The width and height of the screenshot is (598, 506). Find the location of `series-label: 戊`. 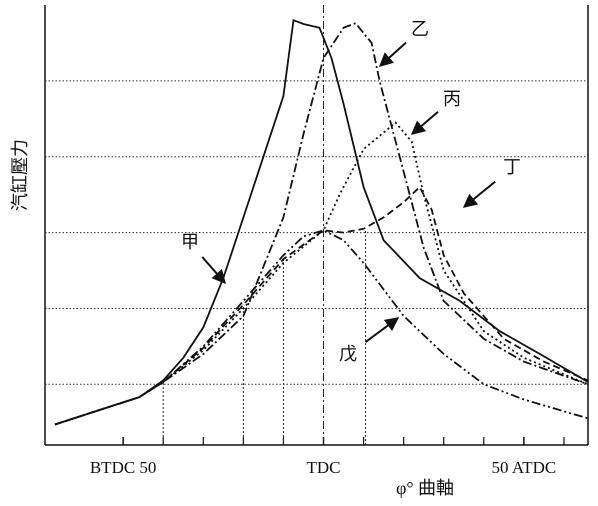

series-label: 戊 is located at coordinates (348, 354).